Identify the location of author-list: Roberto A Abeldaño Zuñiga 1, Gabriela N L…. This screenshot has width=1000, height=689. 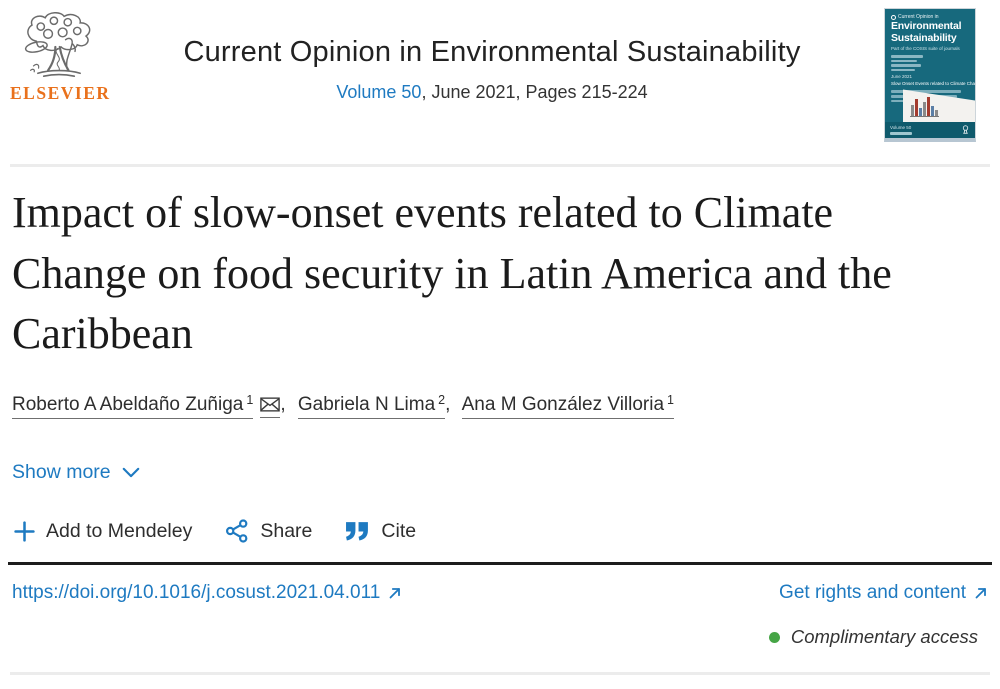
(343, 406).